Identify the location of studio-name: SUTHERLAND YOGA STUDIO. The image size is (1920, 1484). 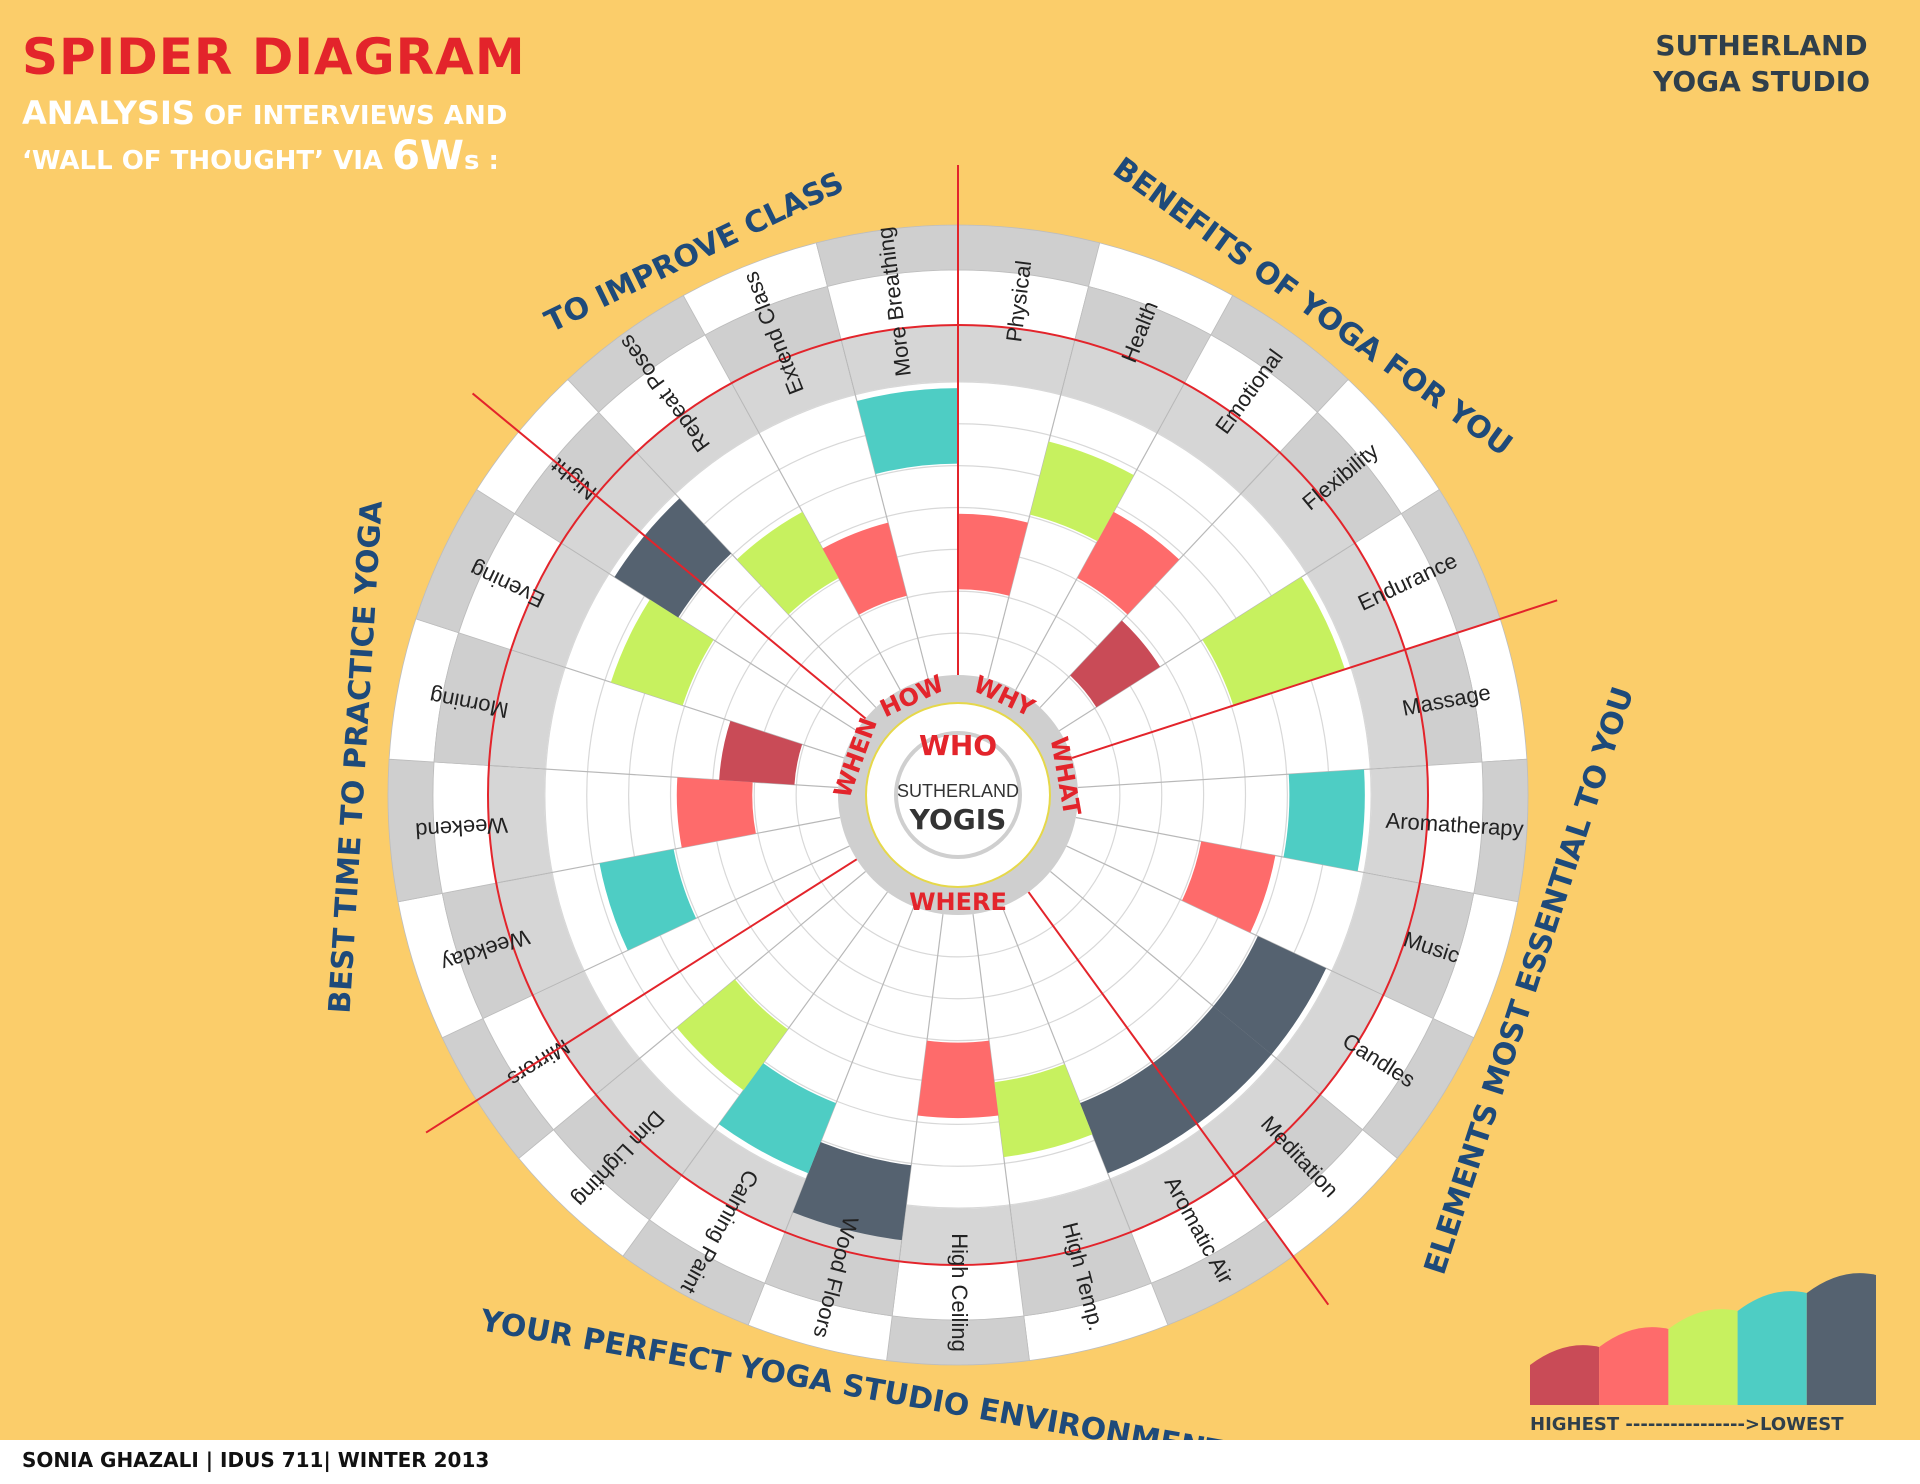
(1761, 64).